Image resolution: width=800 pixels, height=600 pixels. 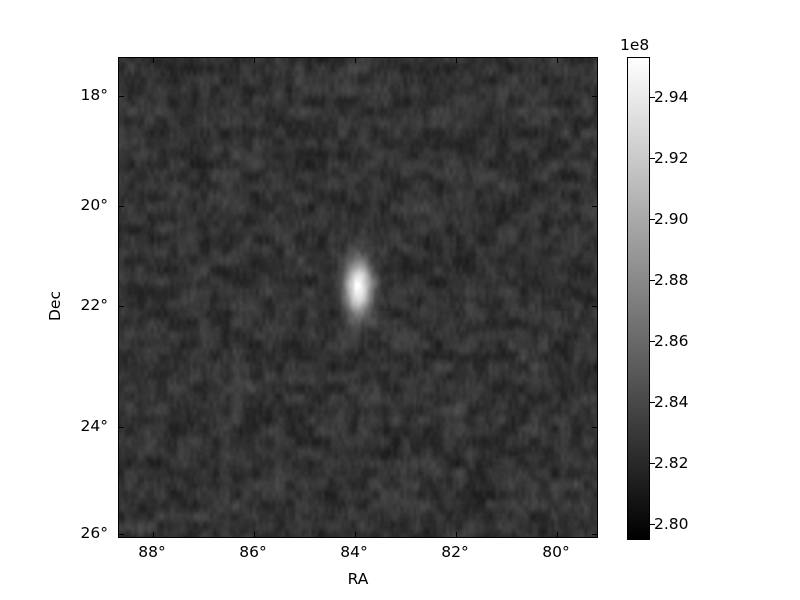 What do you see at coordinates (671, 402) in the screenshot?
I see `colorbar-label-5: 2.84` at bounding box center [671, 402].